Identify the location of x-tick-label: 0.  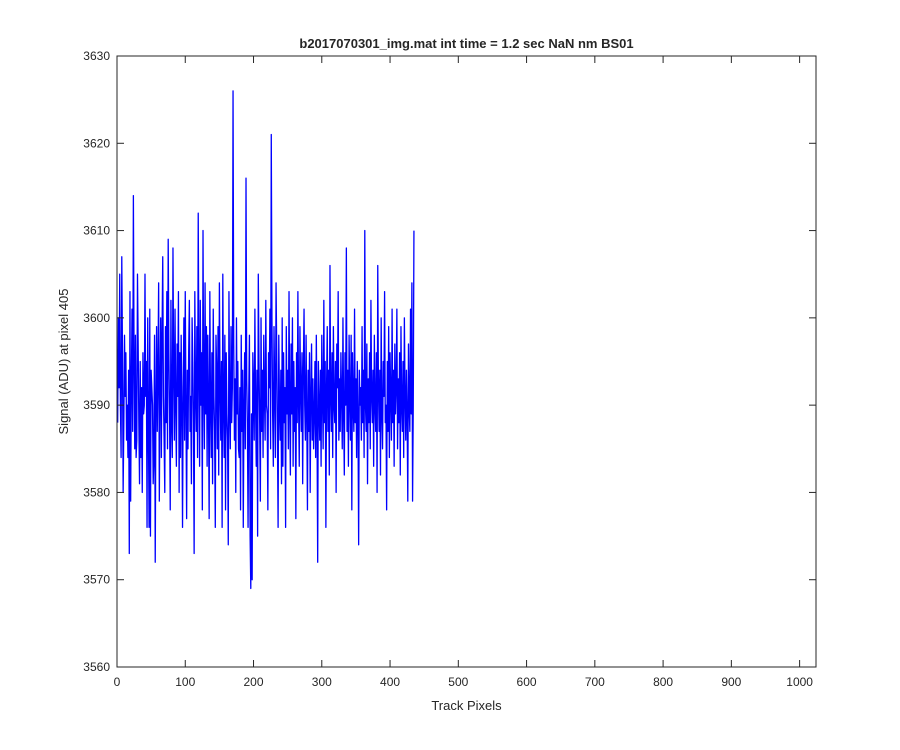
(117, 682).